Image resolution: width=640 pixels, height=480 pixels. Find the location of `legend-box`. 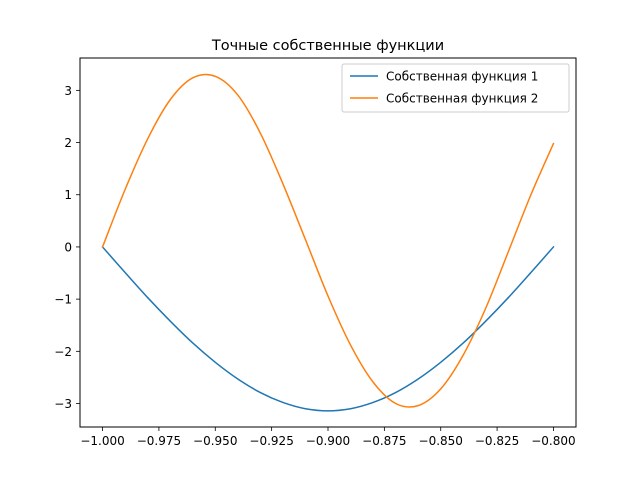

legend-box is located at coordinates (455, 88).